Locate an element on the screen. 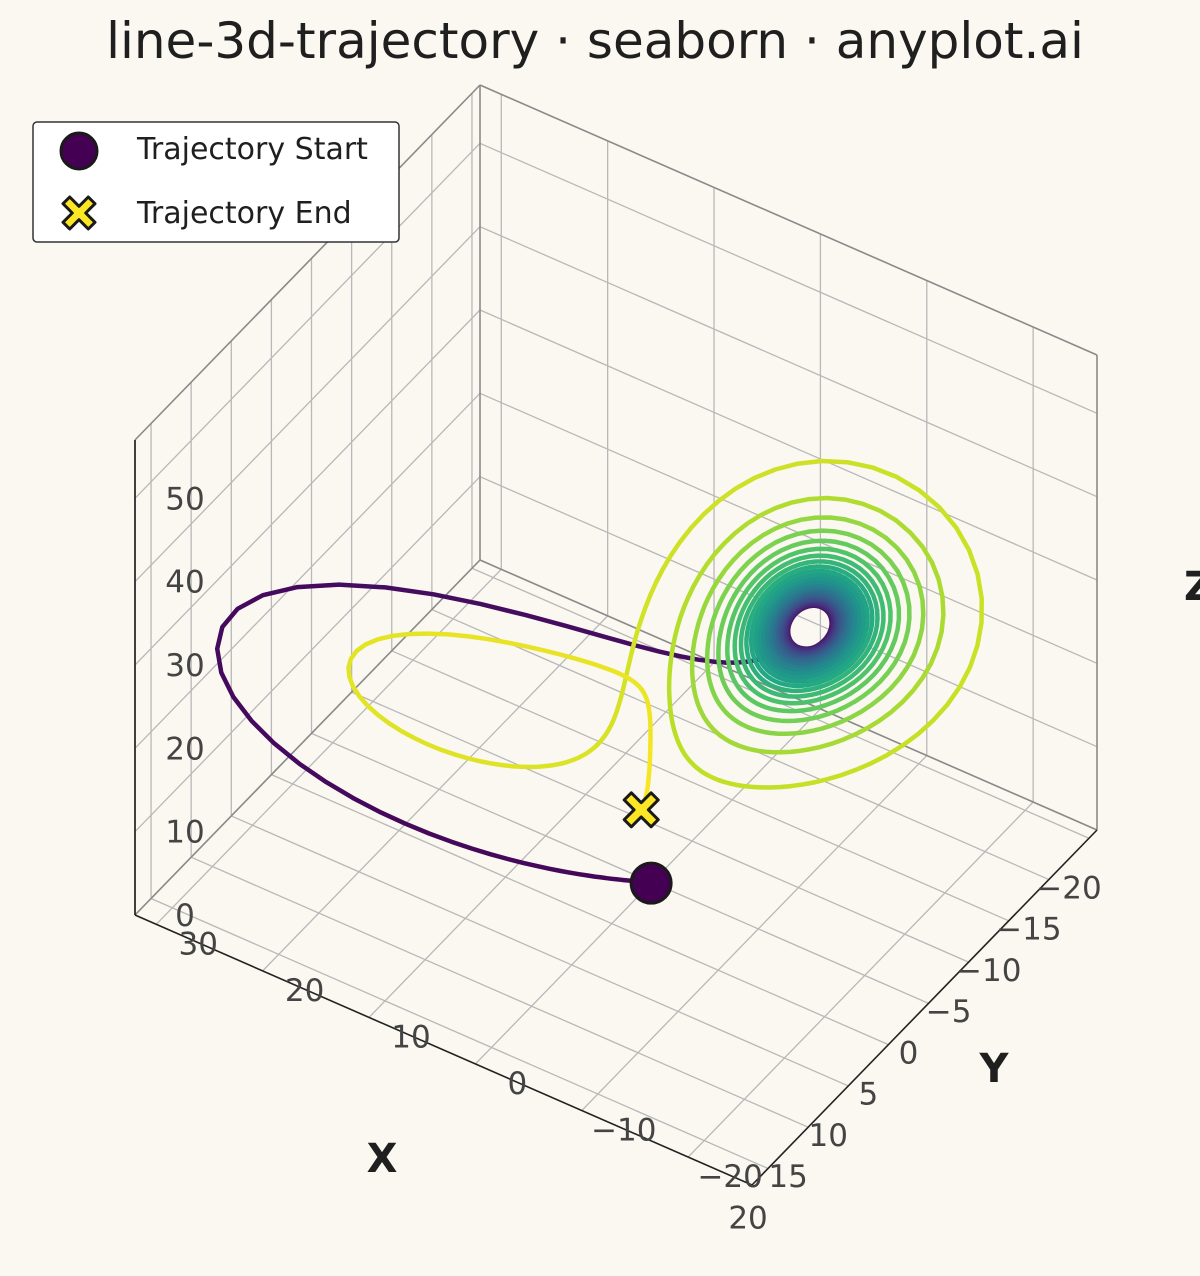  legend-box is located at coordinates (216, 182).